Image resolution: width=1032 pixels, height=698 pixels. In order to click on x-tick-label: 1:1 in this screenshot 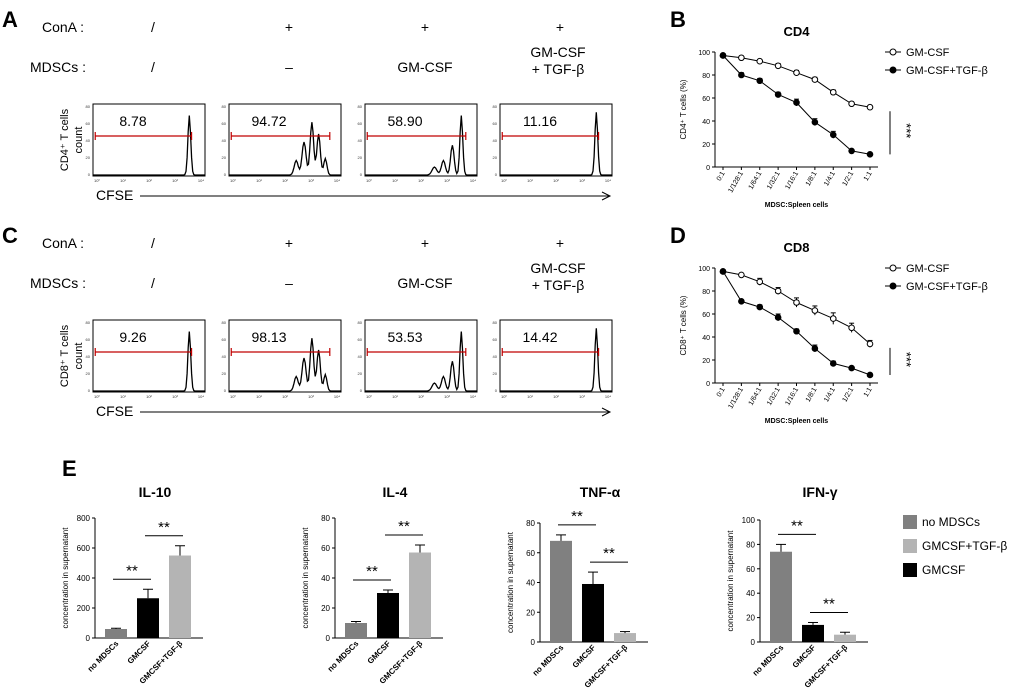, I will do `click(868, 392)`.